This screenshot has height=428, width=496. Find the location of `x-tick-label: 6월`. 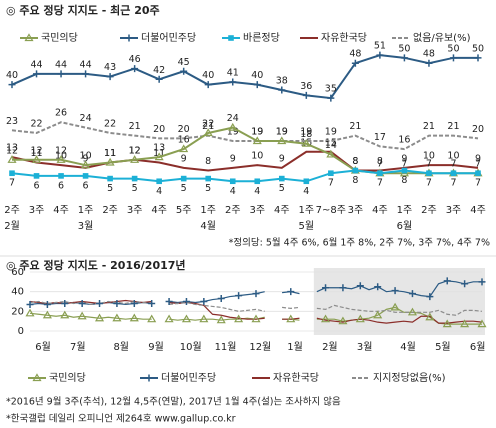

x-tick-label: 6월 is located at coordinates (478, 347).